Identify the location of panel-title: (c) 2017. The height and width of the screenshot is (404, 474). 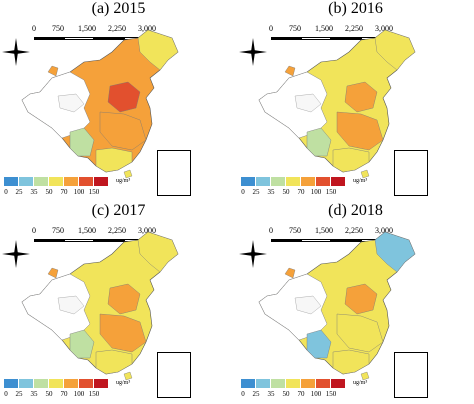
(118, 210).